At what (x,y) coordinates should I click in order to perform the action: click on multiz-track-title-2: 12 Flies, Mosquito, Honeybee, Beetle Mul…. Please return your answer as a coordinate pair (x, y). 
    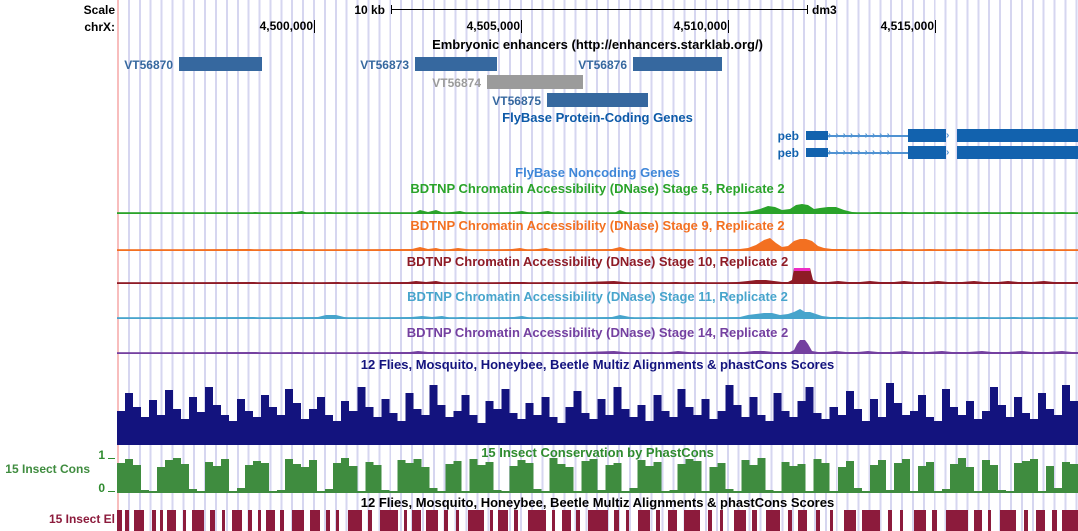
    Looking at the image, I should click on (597, 502).